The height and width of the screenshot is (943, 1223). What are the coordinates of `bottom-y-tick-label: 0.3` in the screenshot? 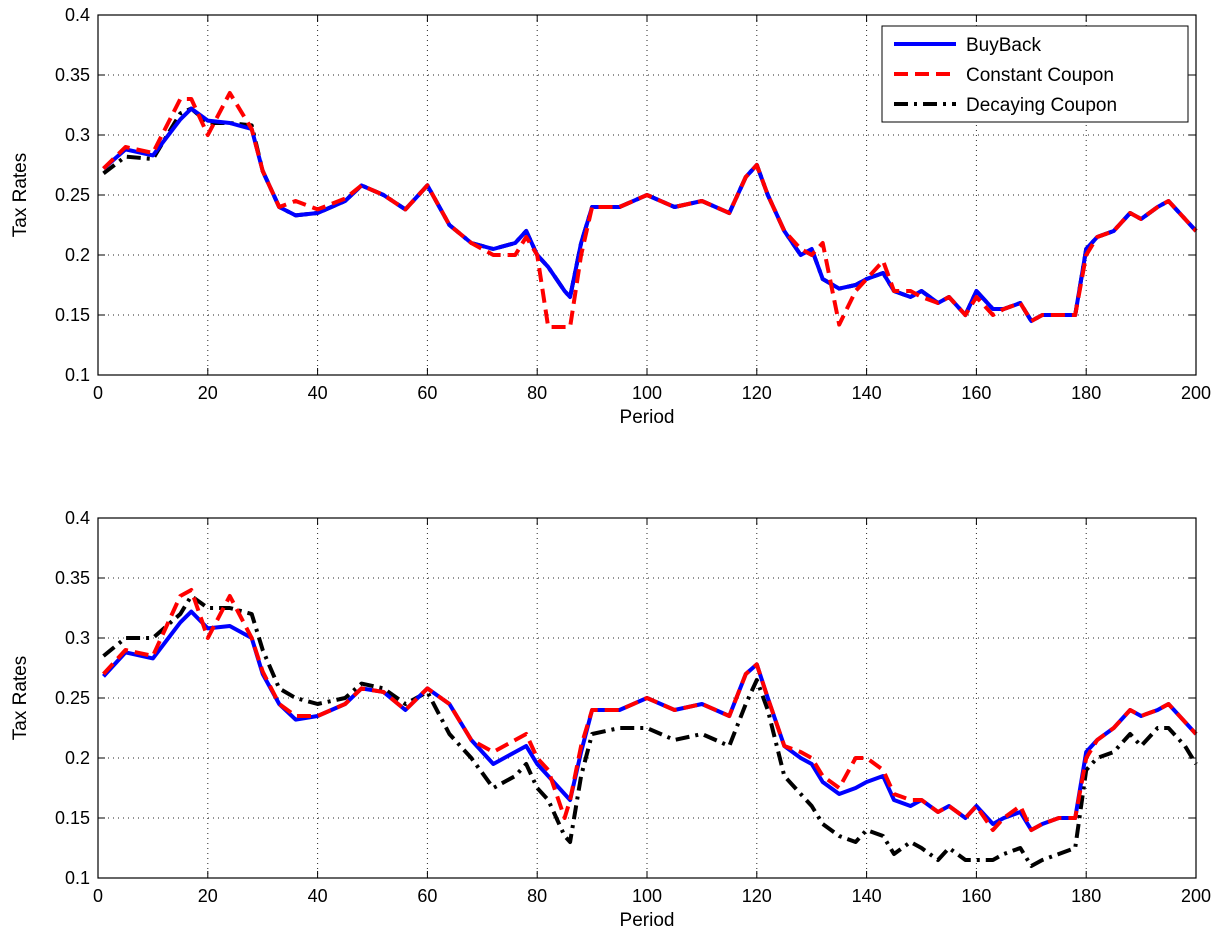 It's located at (77, 638).